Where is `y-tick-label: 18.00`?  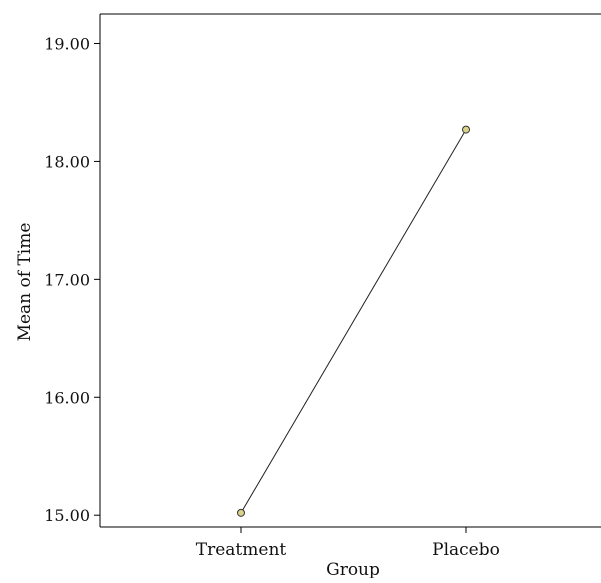 y-tick-label: 18.00 is located at coordinates (67, 161).